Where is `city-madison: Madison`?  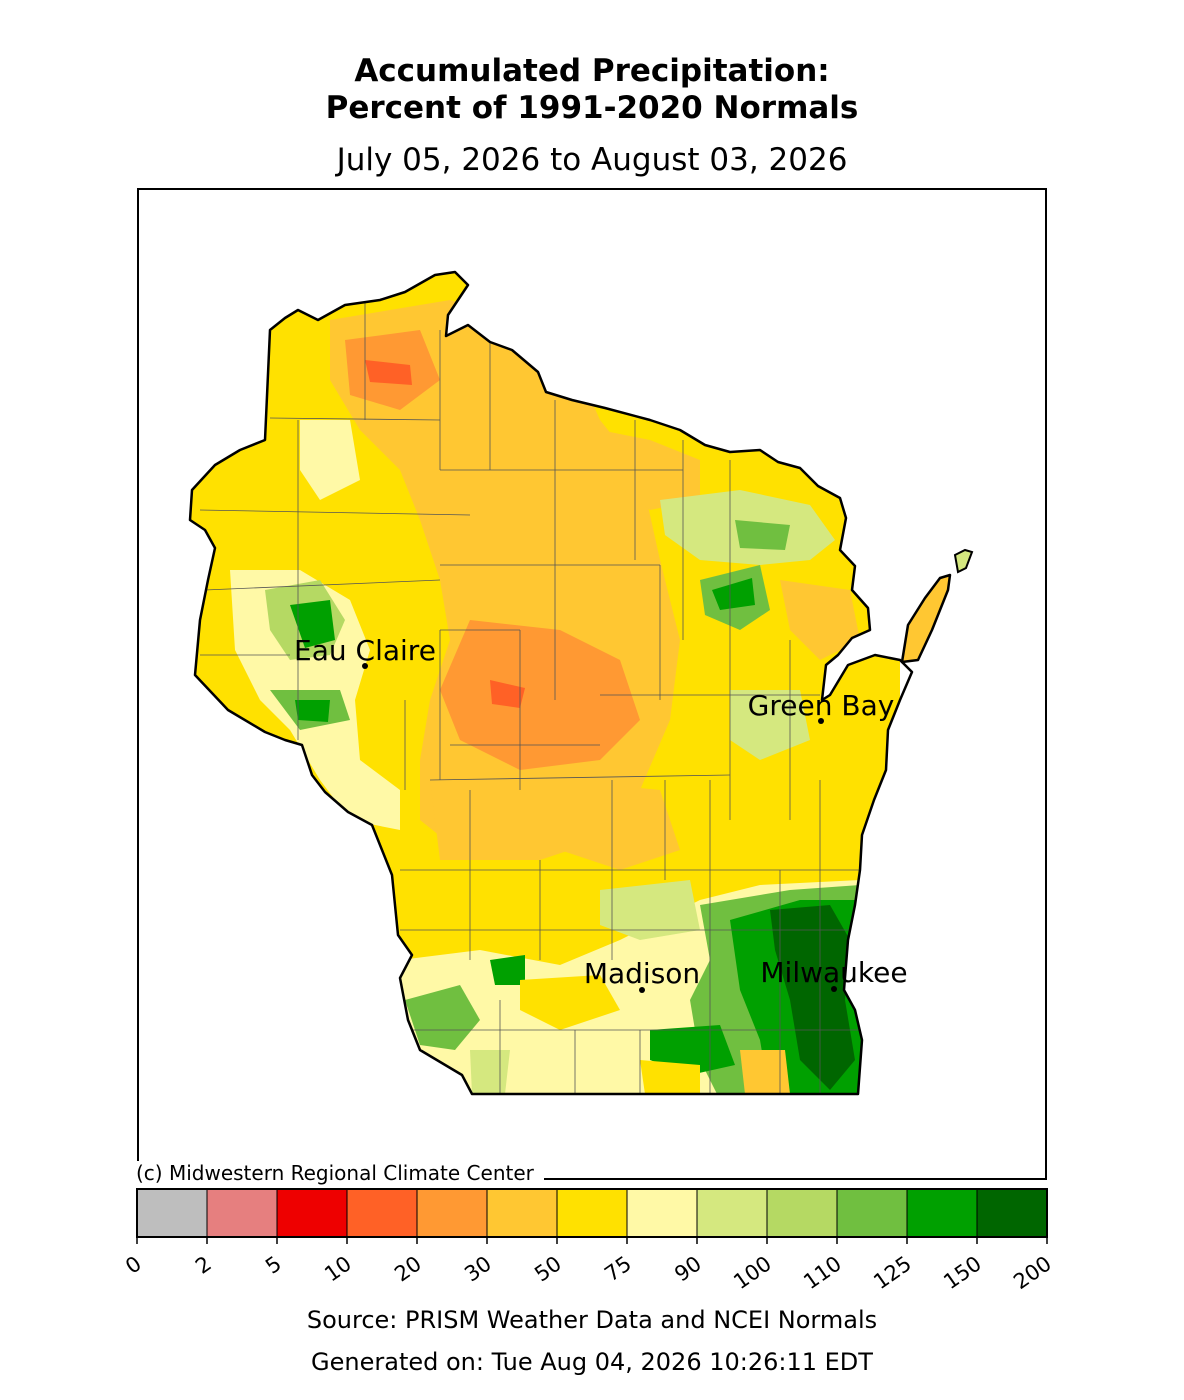 city-madison: Madison is located at coordinates (642, 975).